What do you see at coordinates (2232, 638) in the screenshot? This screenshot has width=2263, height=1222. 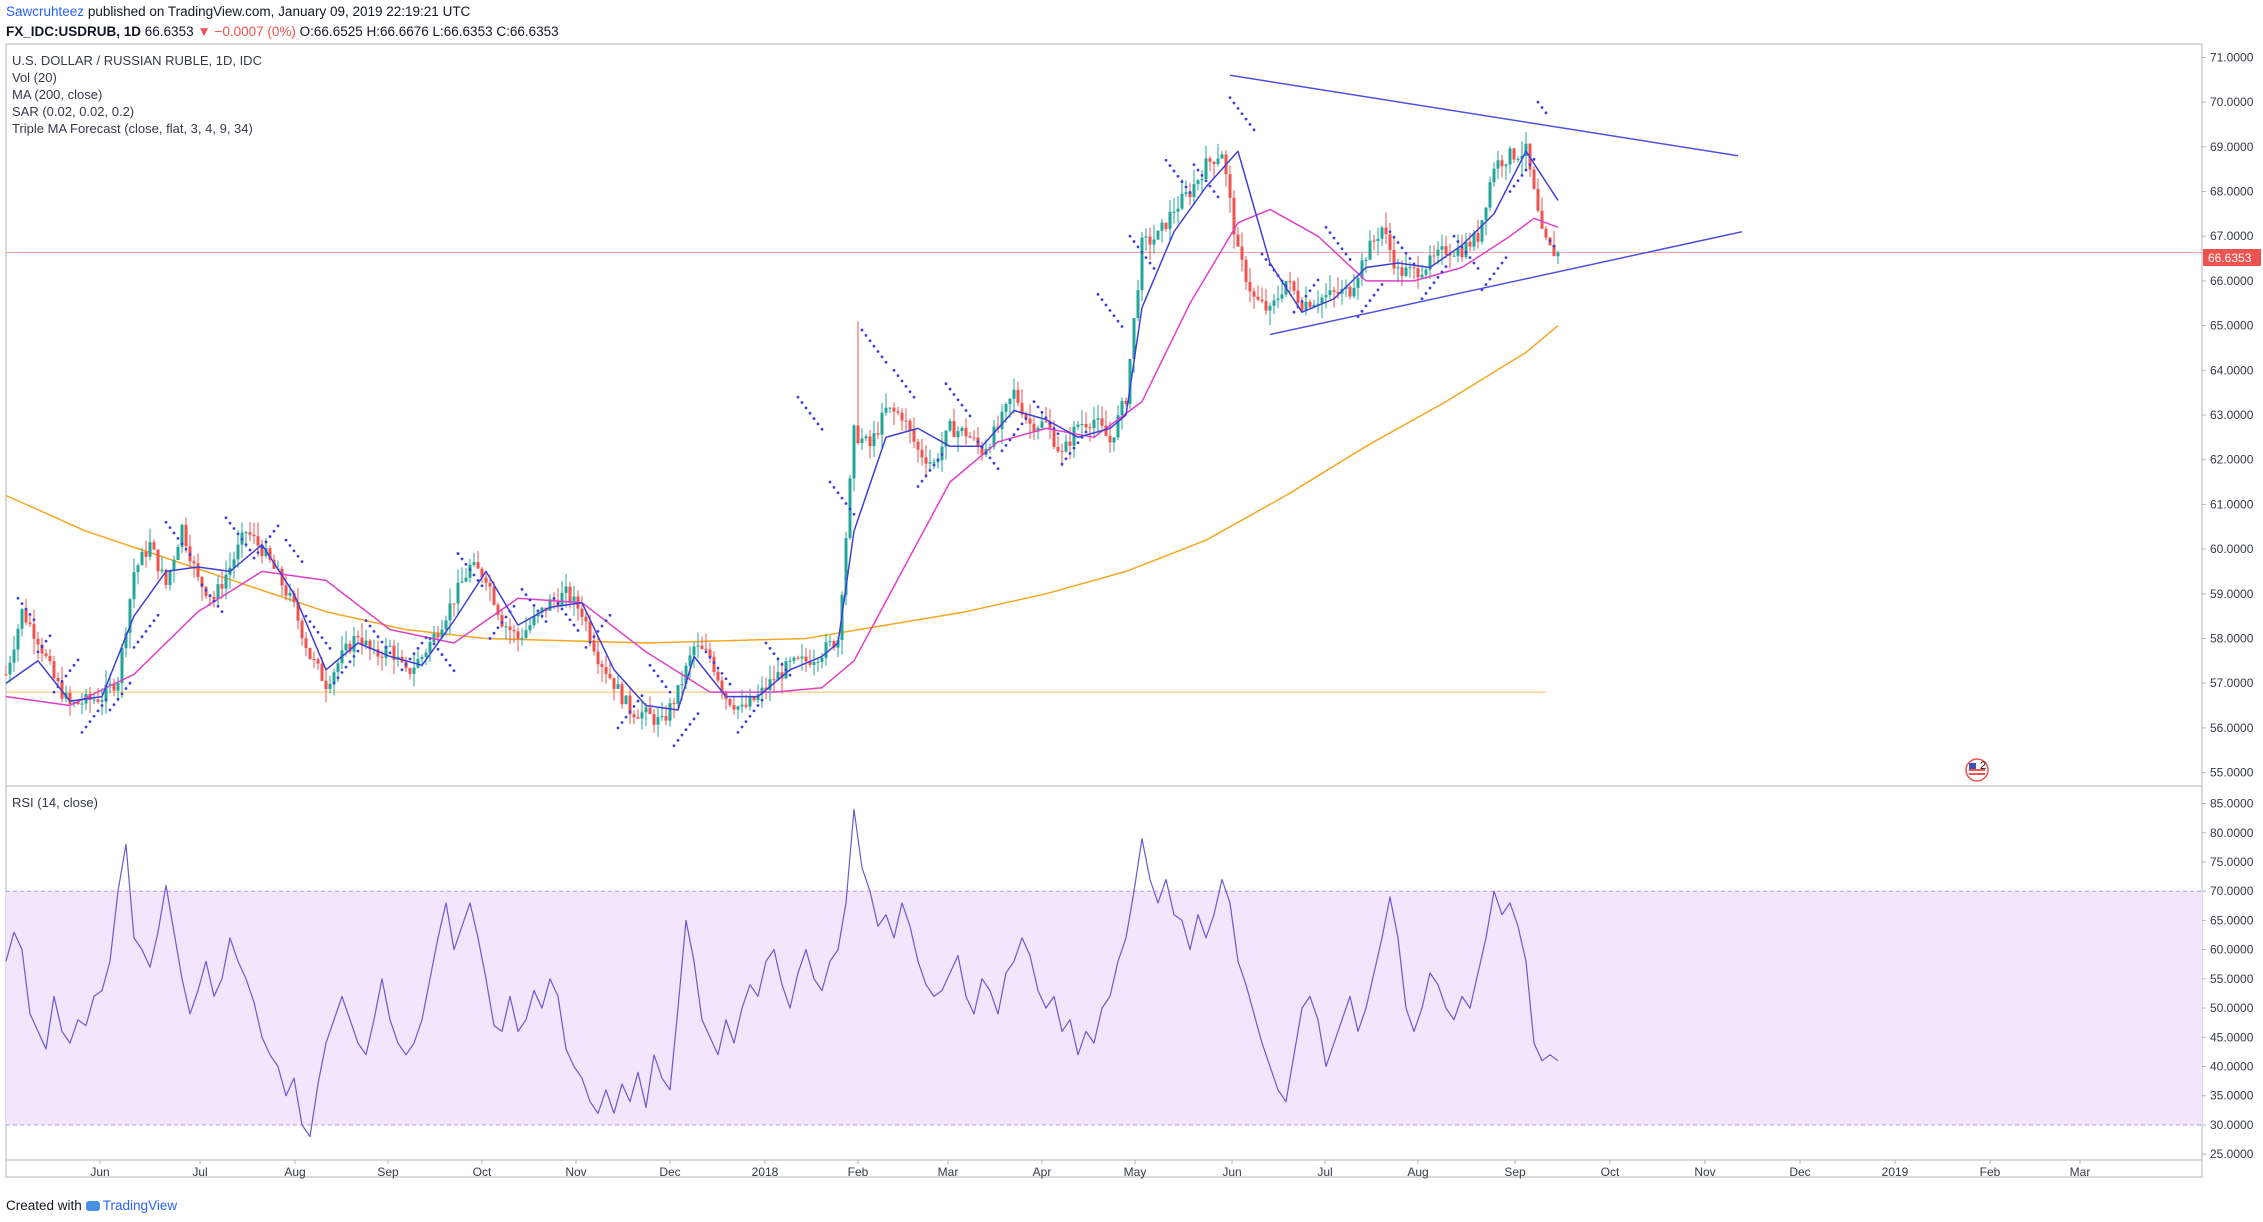 I see `price-tick-label: 58.0000` at bounding box center [2232, 638].